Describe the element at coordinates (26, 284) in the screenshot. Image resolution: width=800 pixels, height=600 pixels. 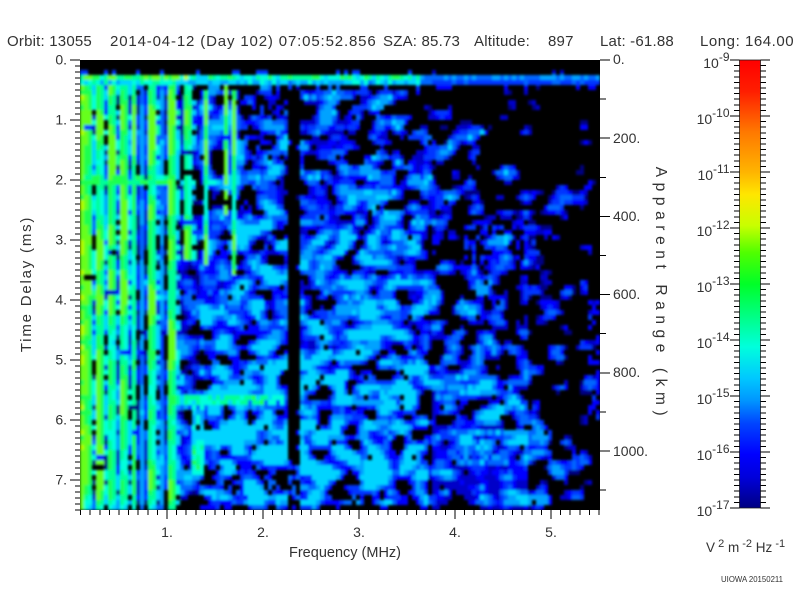
I see `svg-text: Time Delay (ms)` at that location.